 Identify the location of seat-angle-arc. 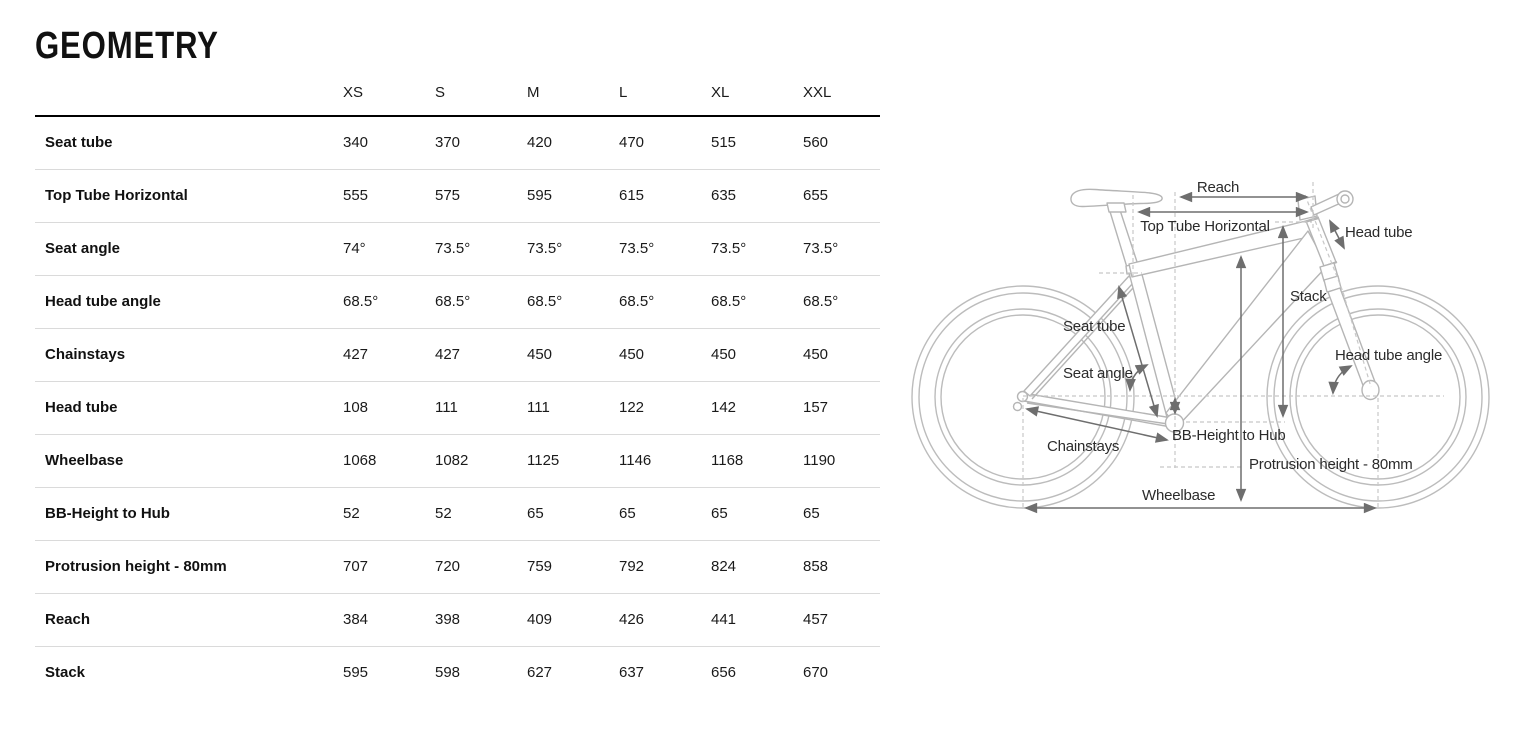
(1137, 378).